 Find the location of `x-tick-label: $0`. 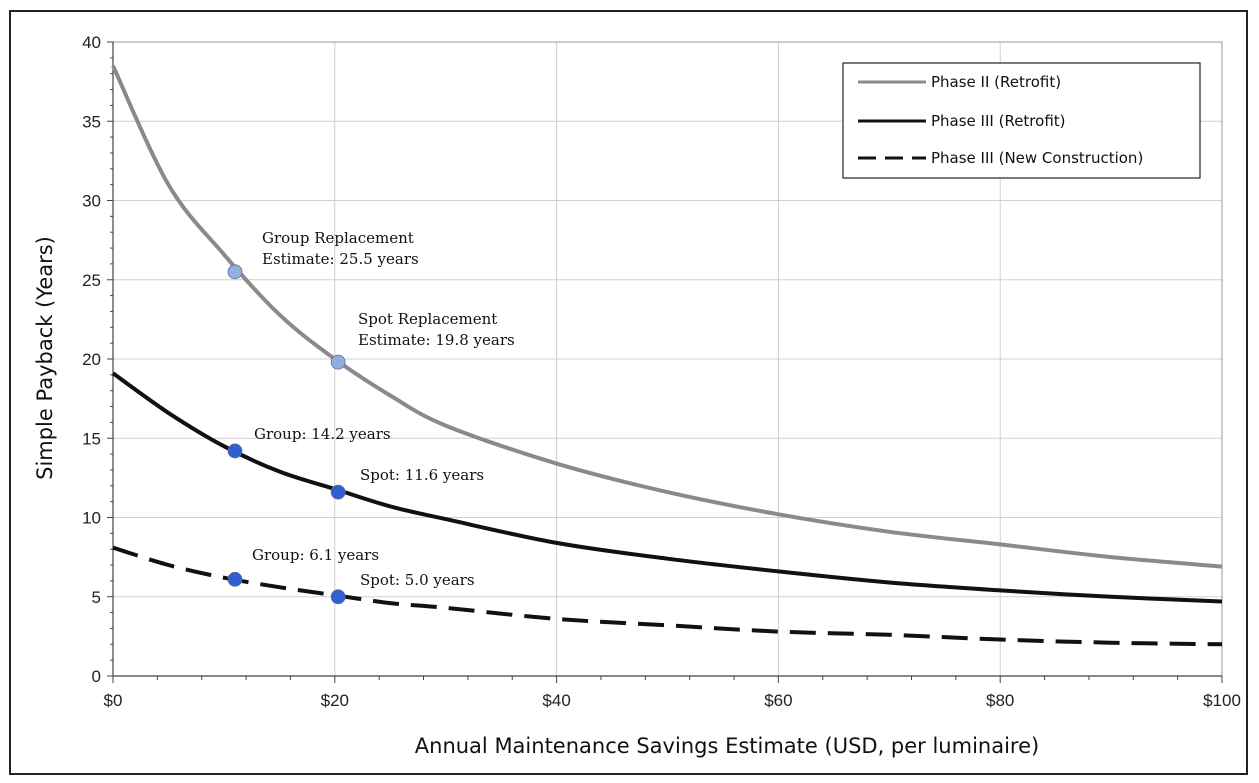

x-tick-label: $0 is located at coordinates (113, 700).